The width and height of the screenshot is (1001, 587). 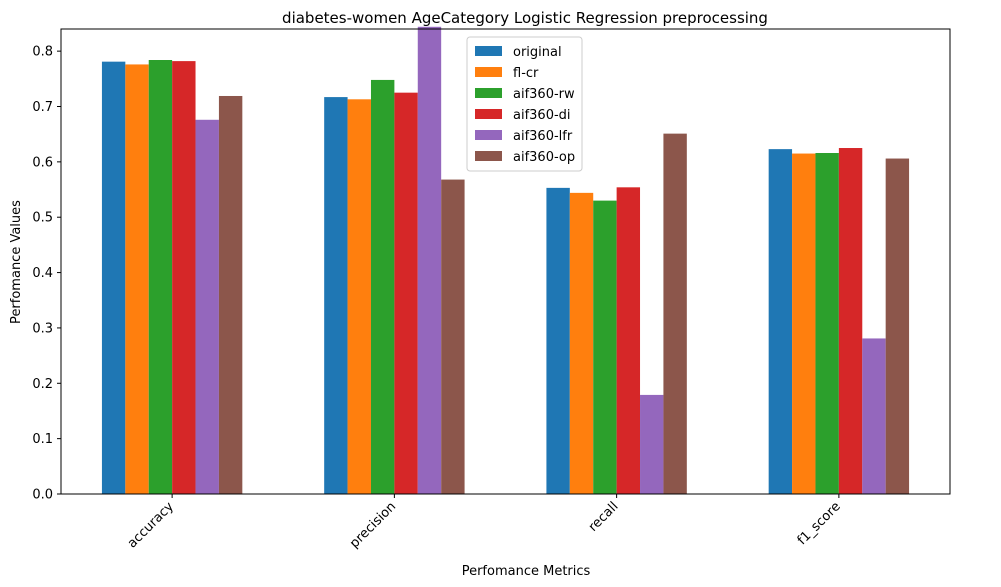 I want to click on y-tick-label: 0.0, so click(x=42, y=495).